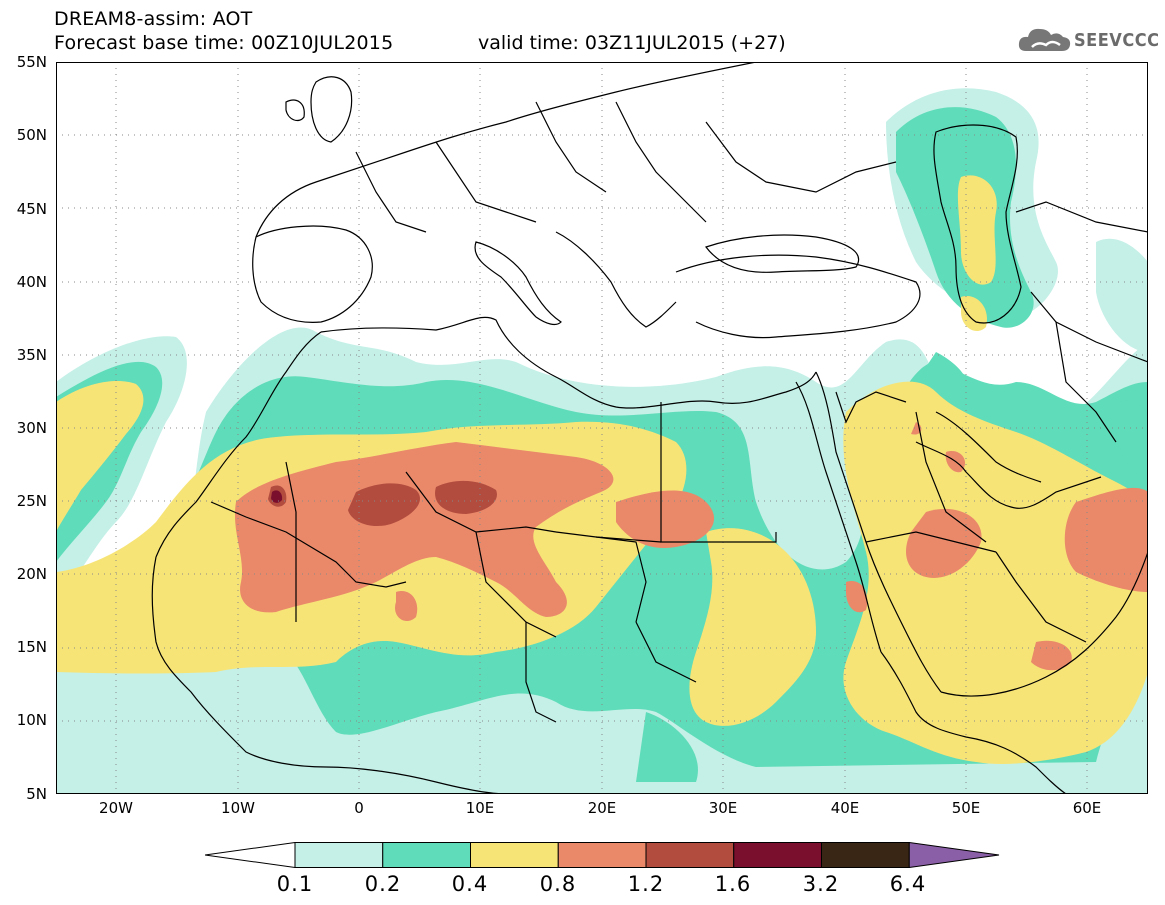 Image resolution: width=1165 pixels, height=905 pixels. What do you see at coordinates (295, 884) in the screenshot?
I see `colorbar-label: 0.1` at bounding box center [295, 884].